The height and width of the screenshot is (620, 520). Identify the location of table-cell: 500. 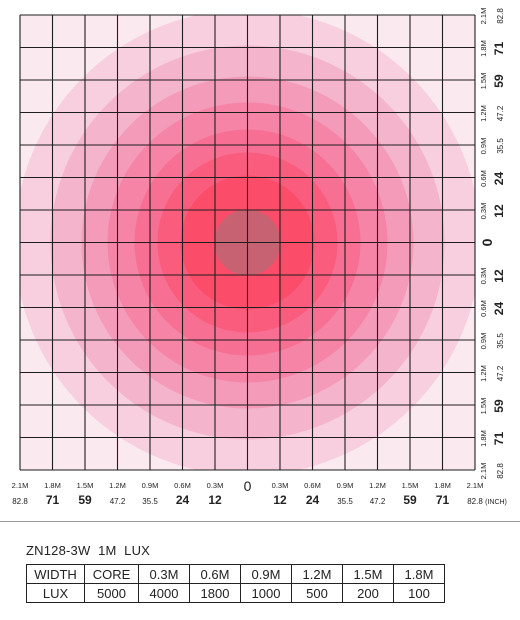
(317, 593).